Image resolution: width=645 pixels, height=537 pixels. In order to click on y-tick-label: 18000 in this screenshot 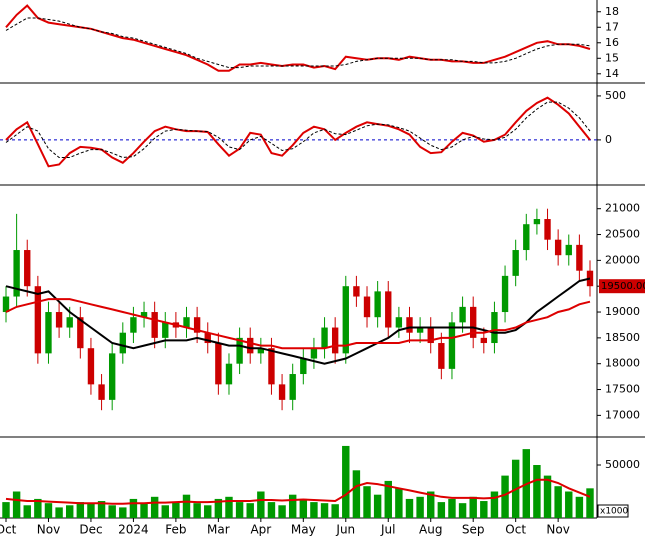, I will do `click(622, 363)`.